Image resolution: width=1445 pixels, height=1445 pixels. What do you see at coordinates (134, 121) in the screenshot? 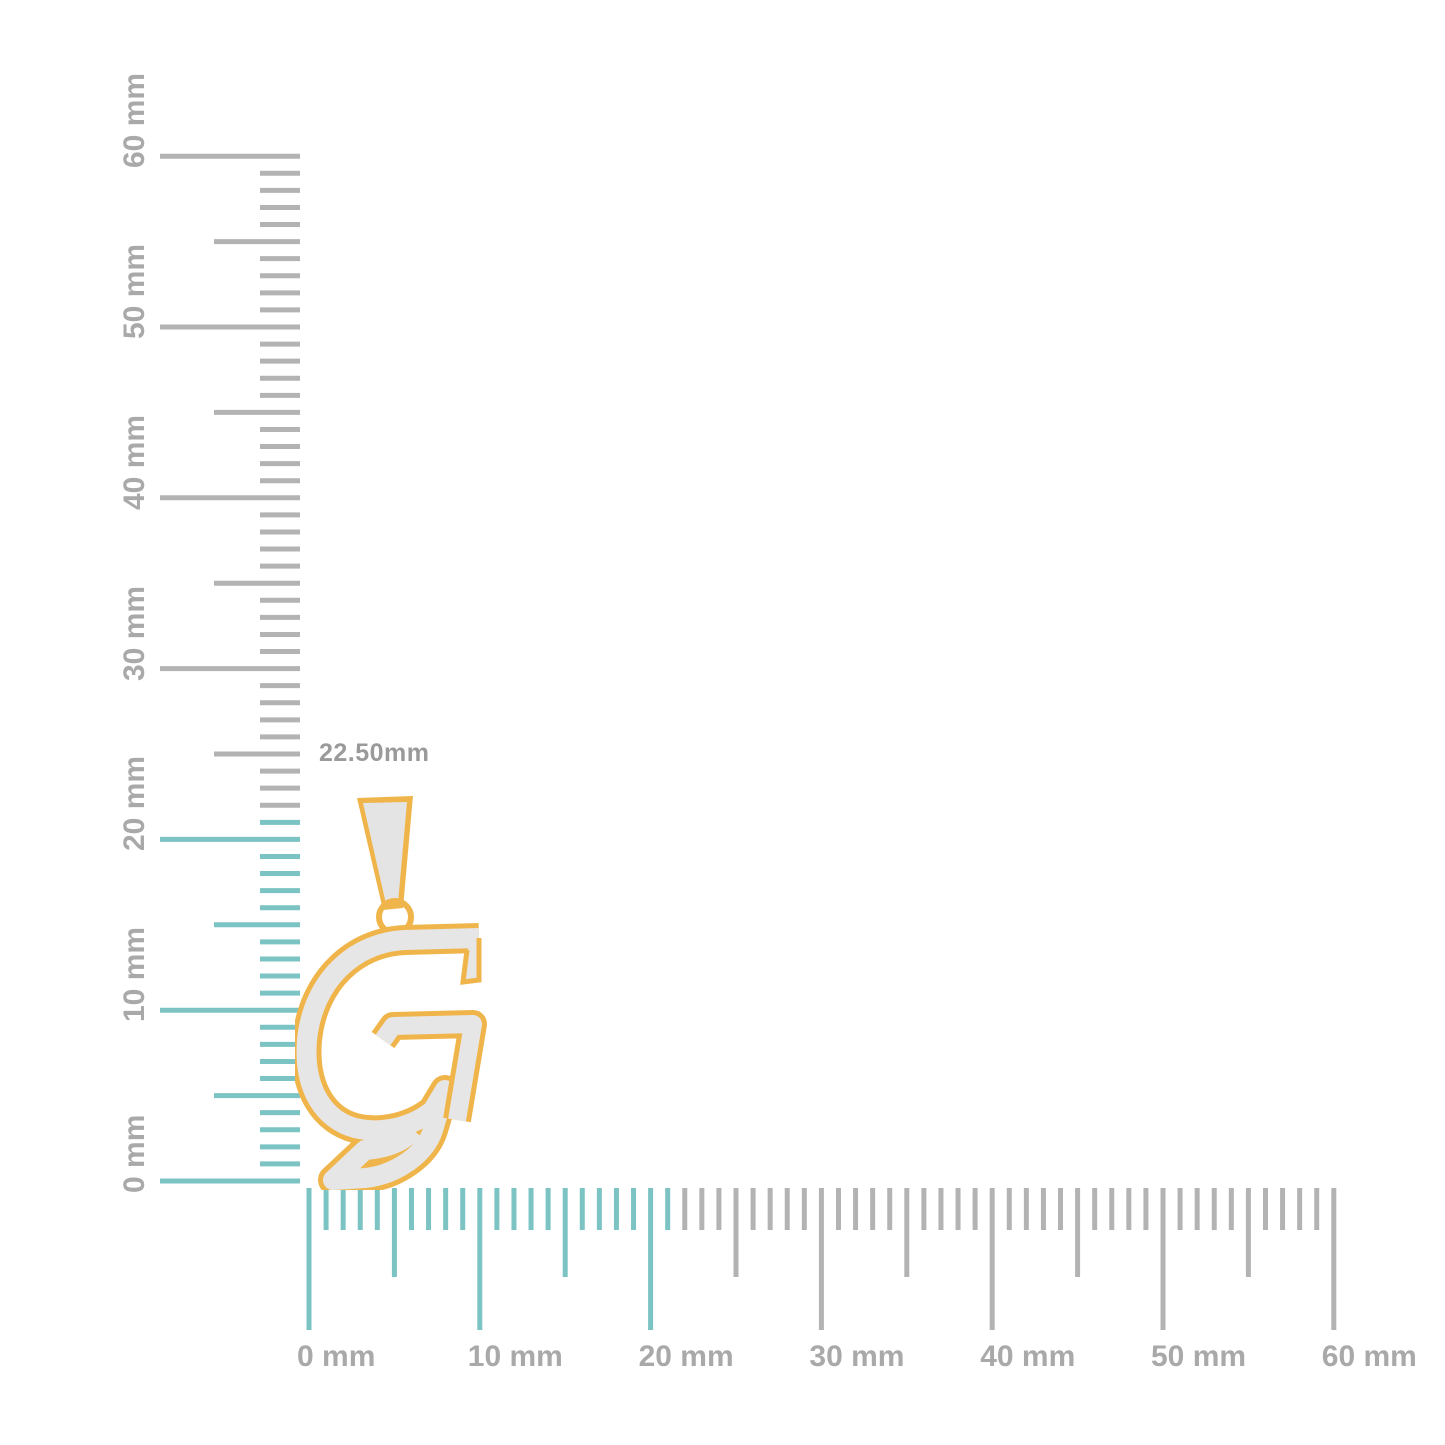
I see `vertical-ruler-label: 60 mm` at bounding box center [134, 121].